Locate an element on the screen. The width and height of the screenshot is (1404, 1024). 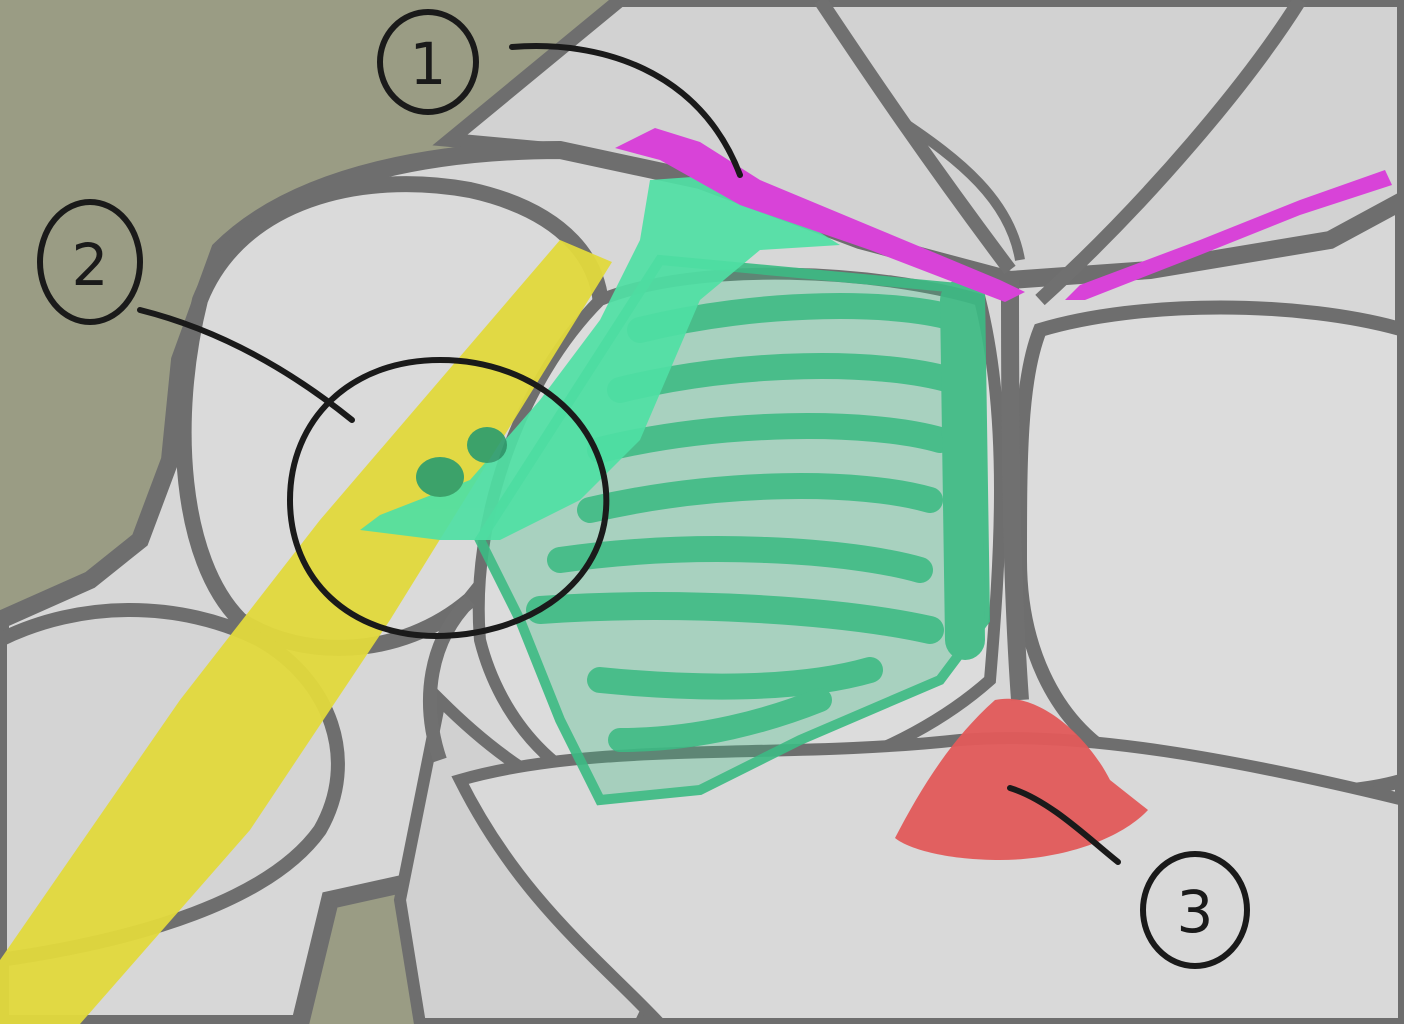
callout-2: 2 is located at coordinates (90, 262).